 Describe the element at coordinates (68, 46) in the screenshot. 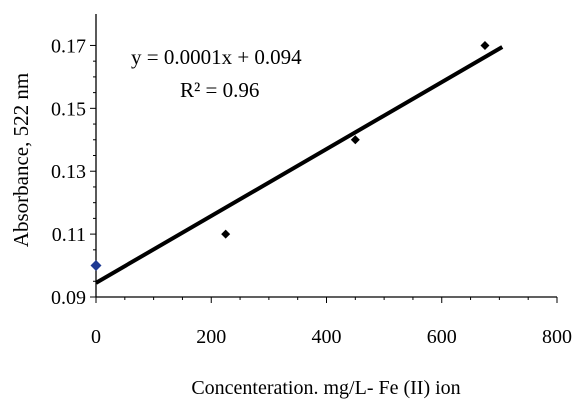

I see `y-tick-label: 0.17` at that location.